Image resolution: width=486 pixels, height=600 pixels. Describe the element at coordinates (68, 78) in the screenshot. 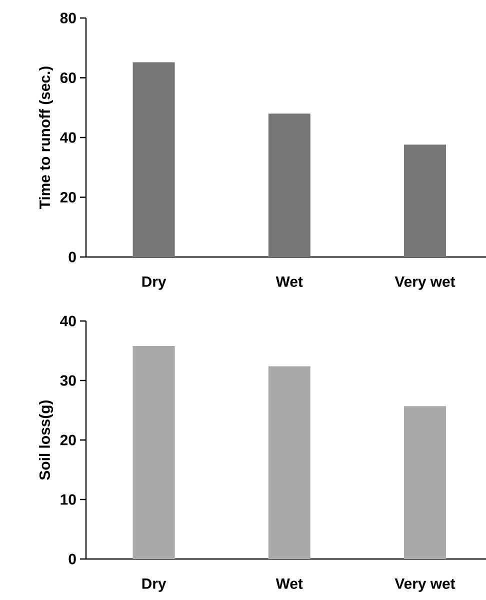

I see `y-tick-label: 60` at that location.